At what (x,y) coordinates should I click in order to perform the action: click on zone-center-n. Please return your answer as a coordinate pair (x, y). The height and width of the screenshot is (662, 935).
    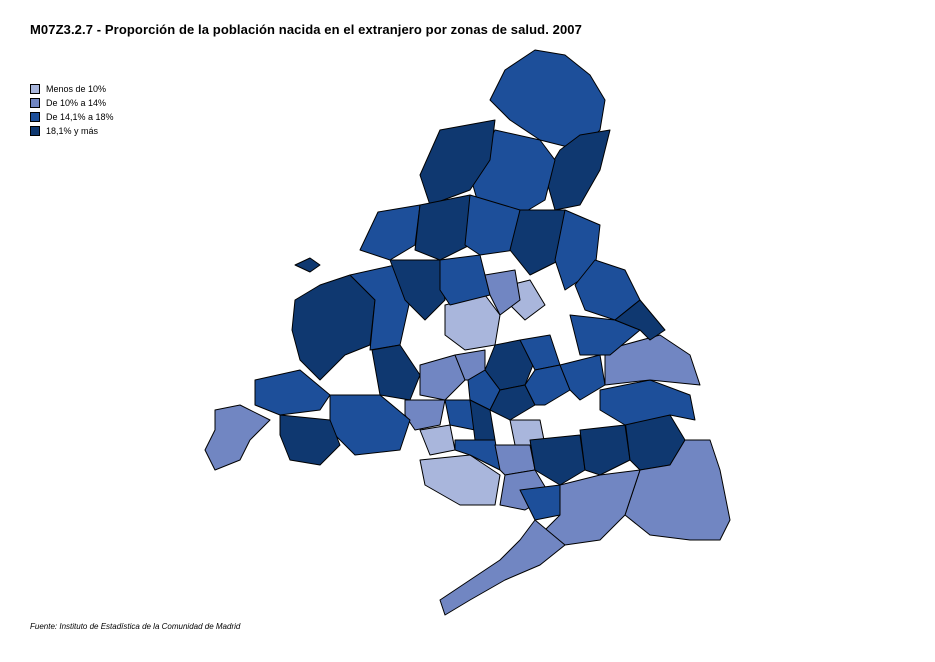
    Looking at the image, I should click on (502, 292).